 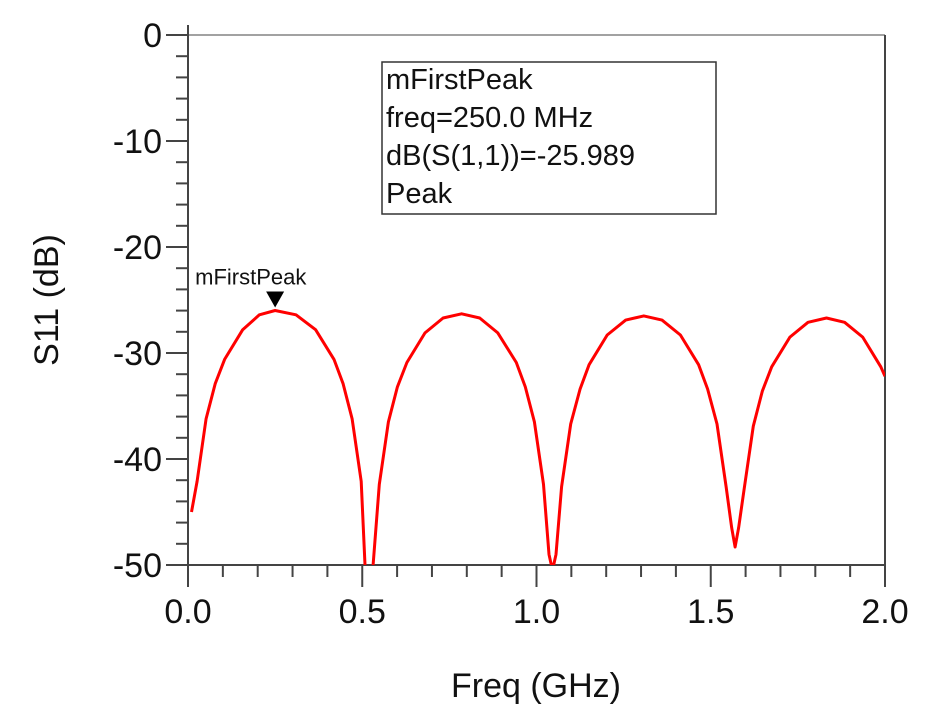 What do you see at coordinates (510, 156) in the screenshot?
I see `readout-line-value: dB(S(1,1))=-25.989` at bounding box center [510, 156].